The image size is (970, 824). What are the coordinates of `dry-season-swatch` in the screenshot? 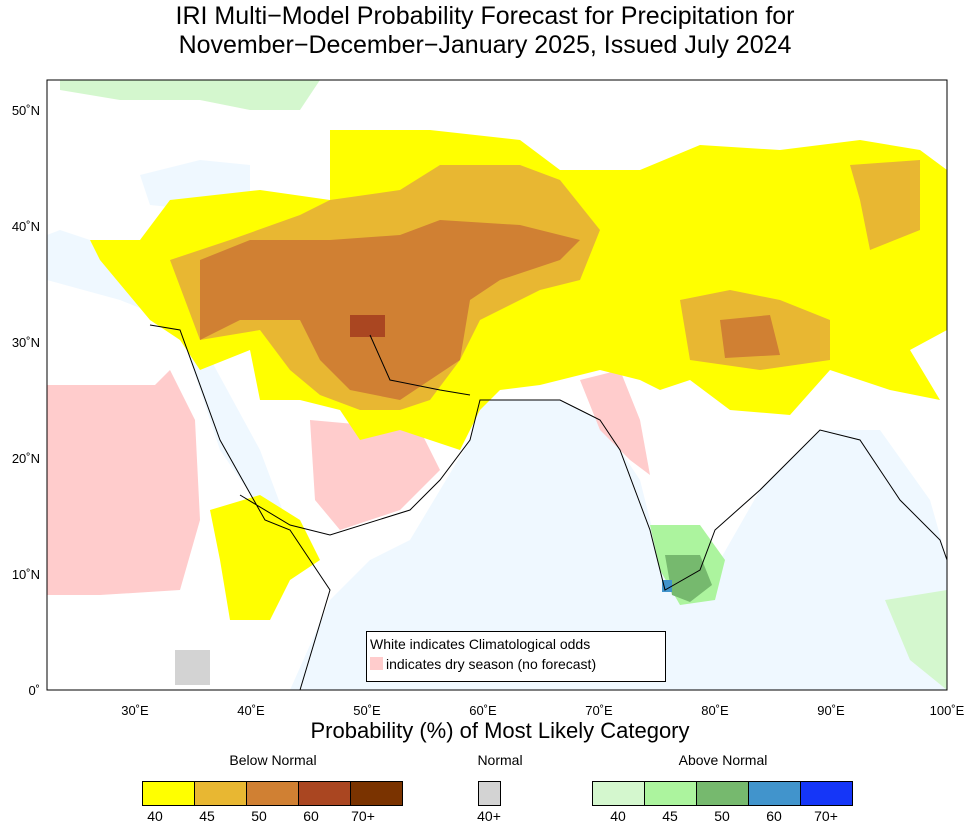 It's located at (376, 663).